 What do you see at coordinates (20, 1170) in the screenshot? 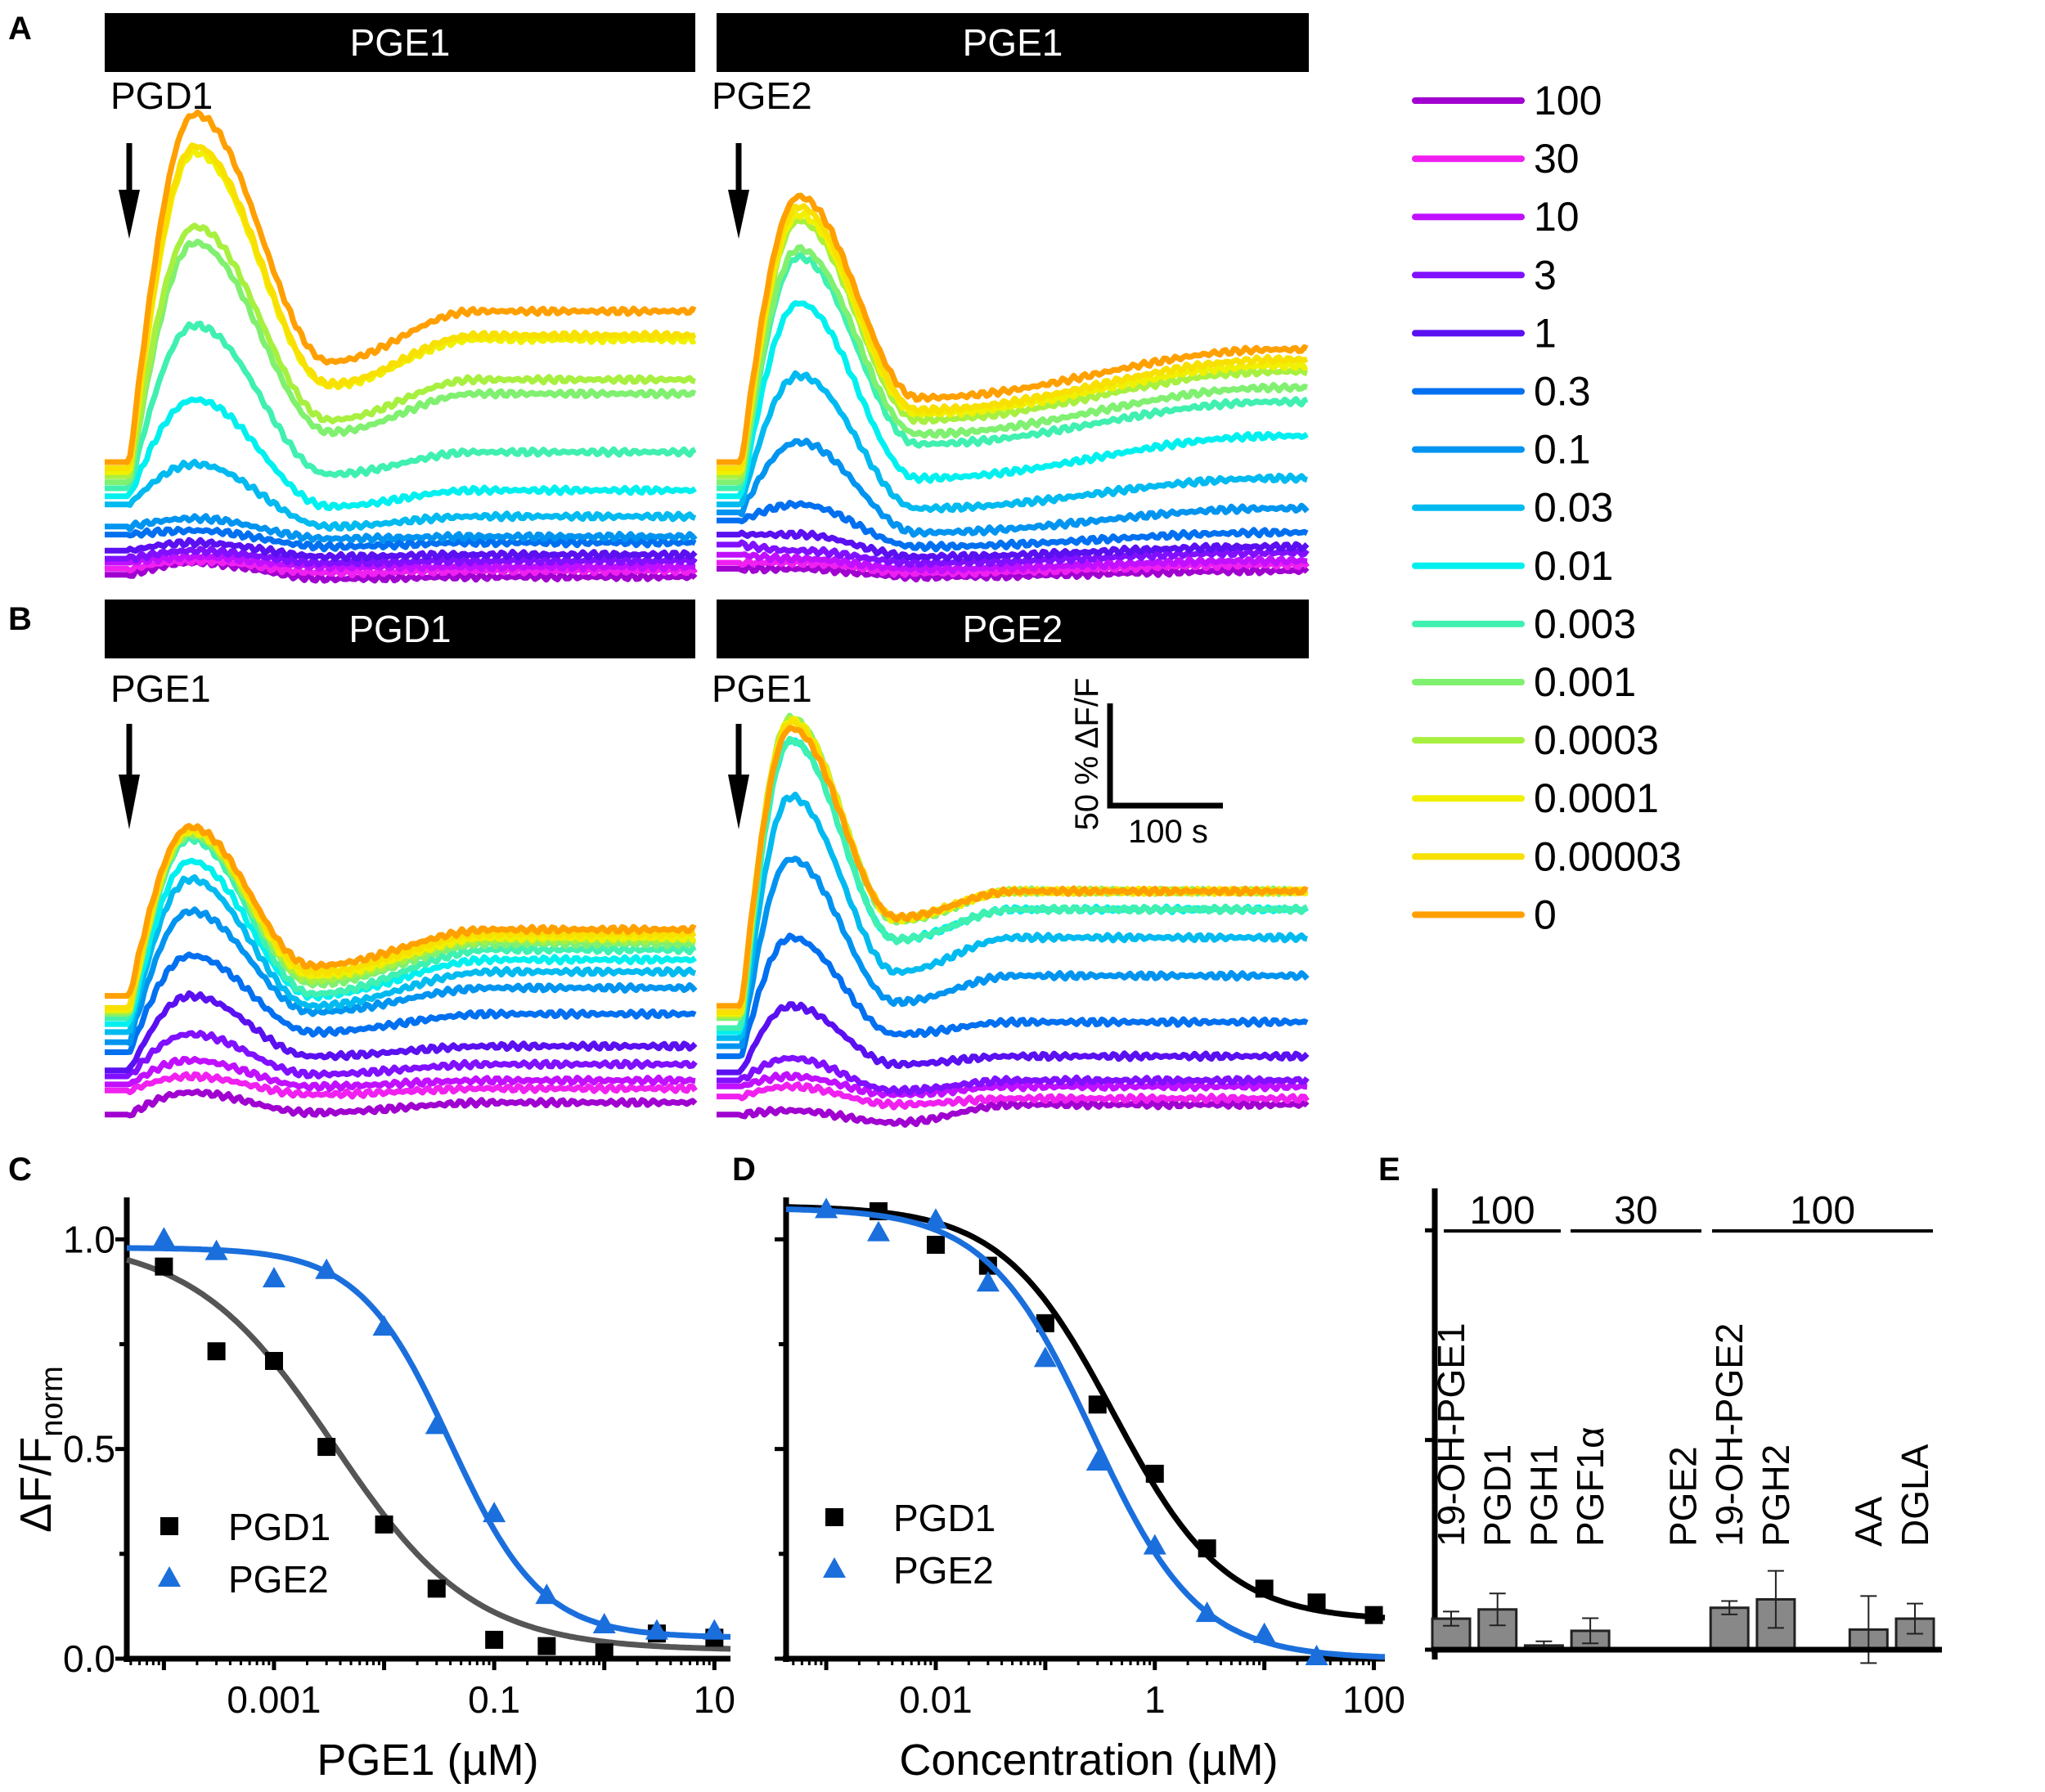
I see `panel-label-c: C` at bounding box center [20, 1170].